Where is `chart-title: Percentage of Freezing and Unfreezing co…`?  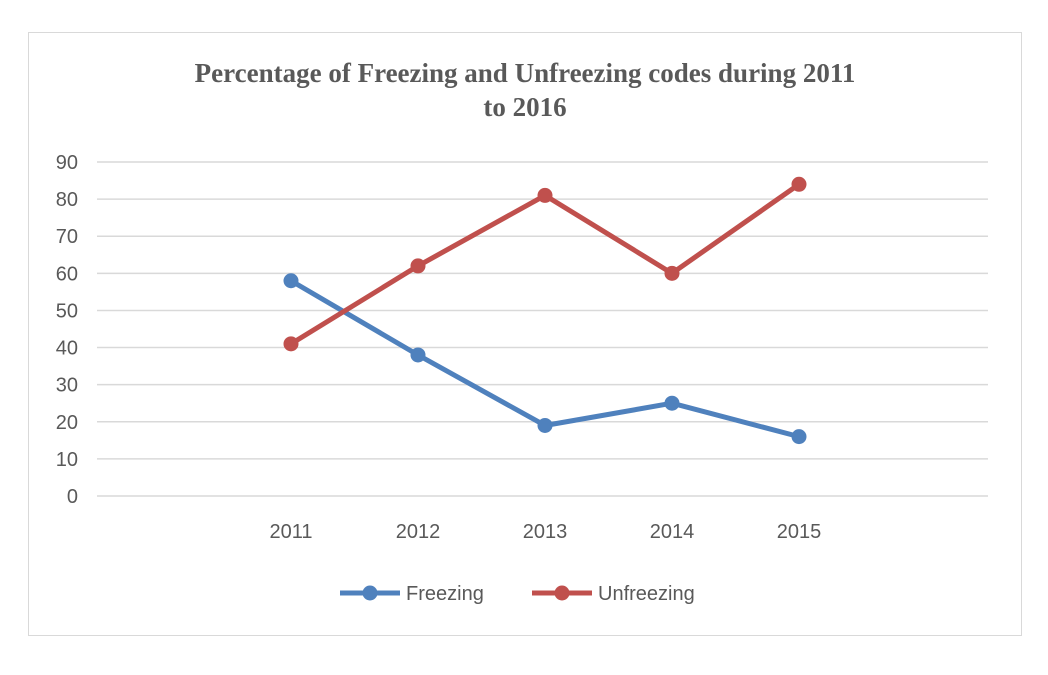 chart-title: Percentage of Freezing and Unfreezing co… is located at coordinates (525, 90).